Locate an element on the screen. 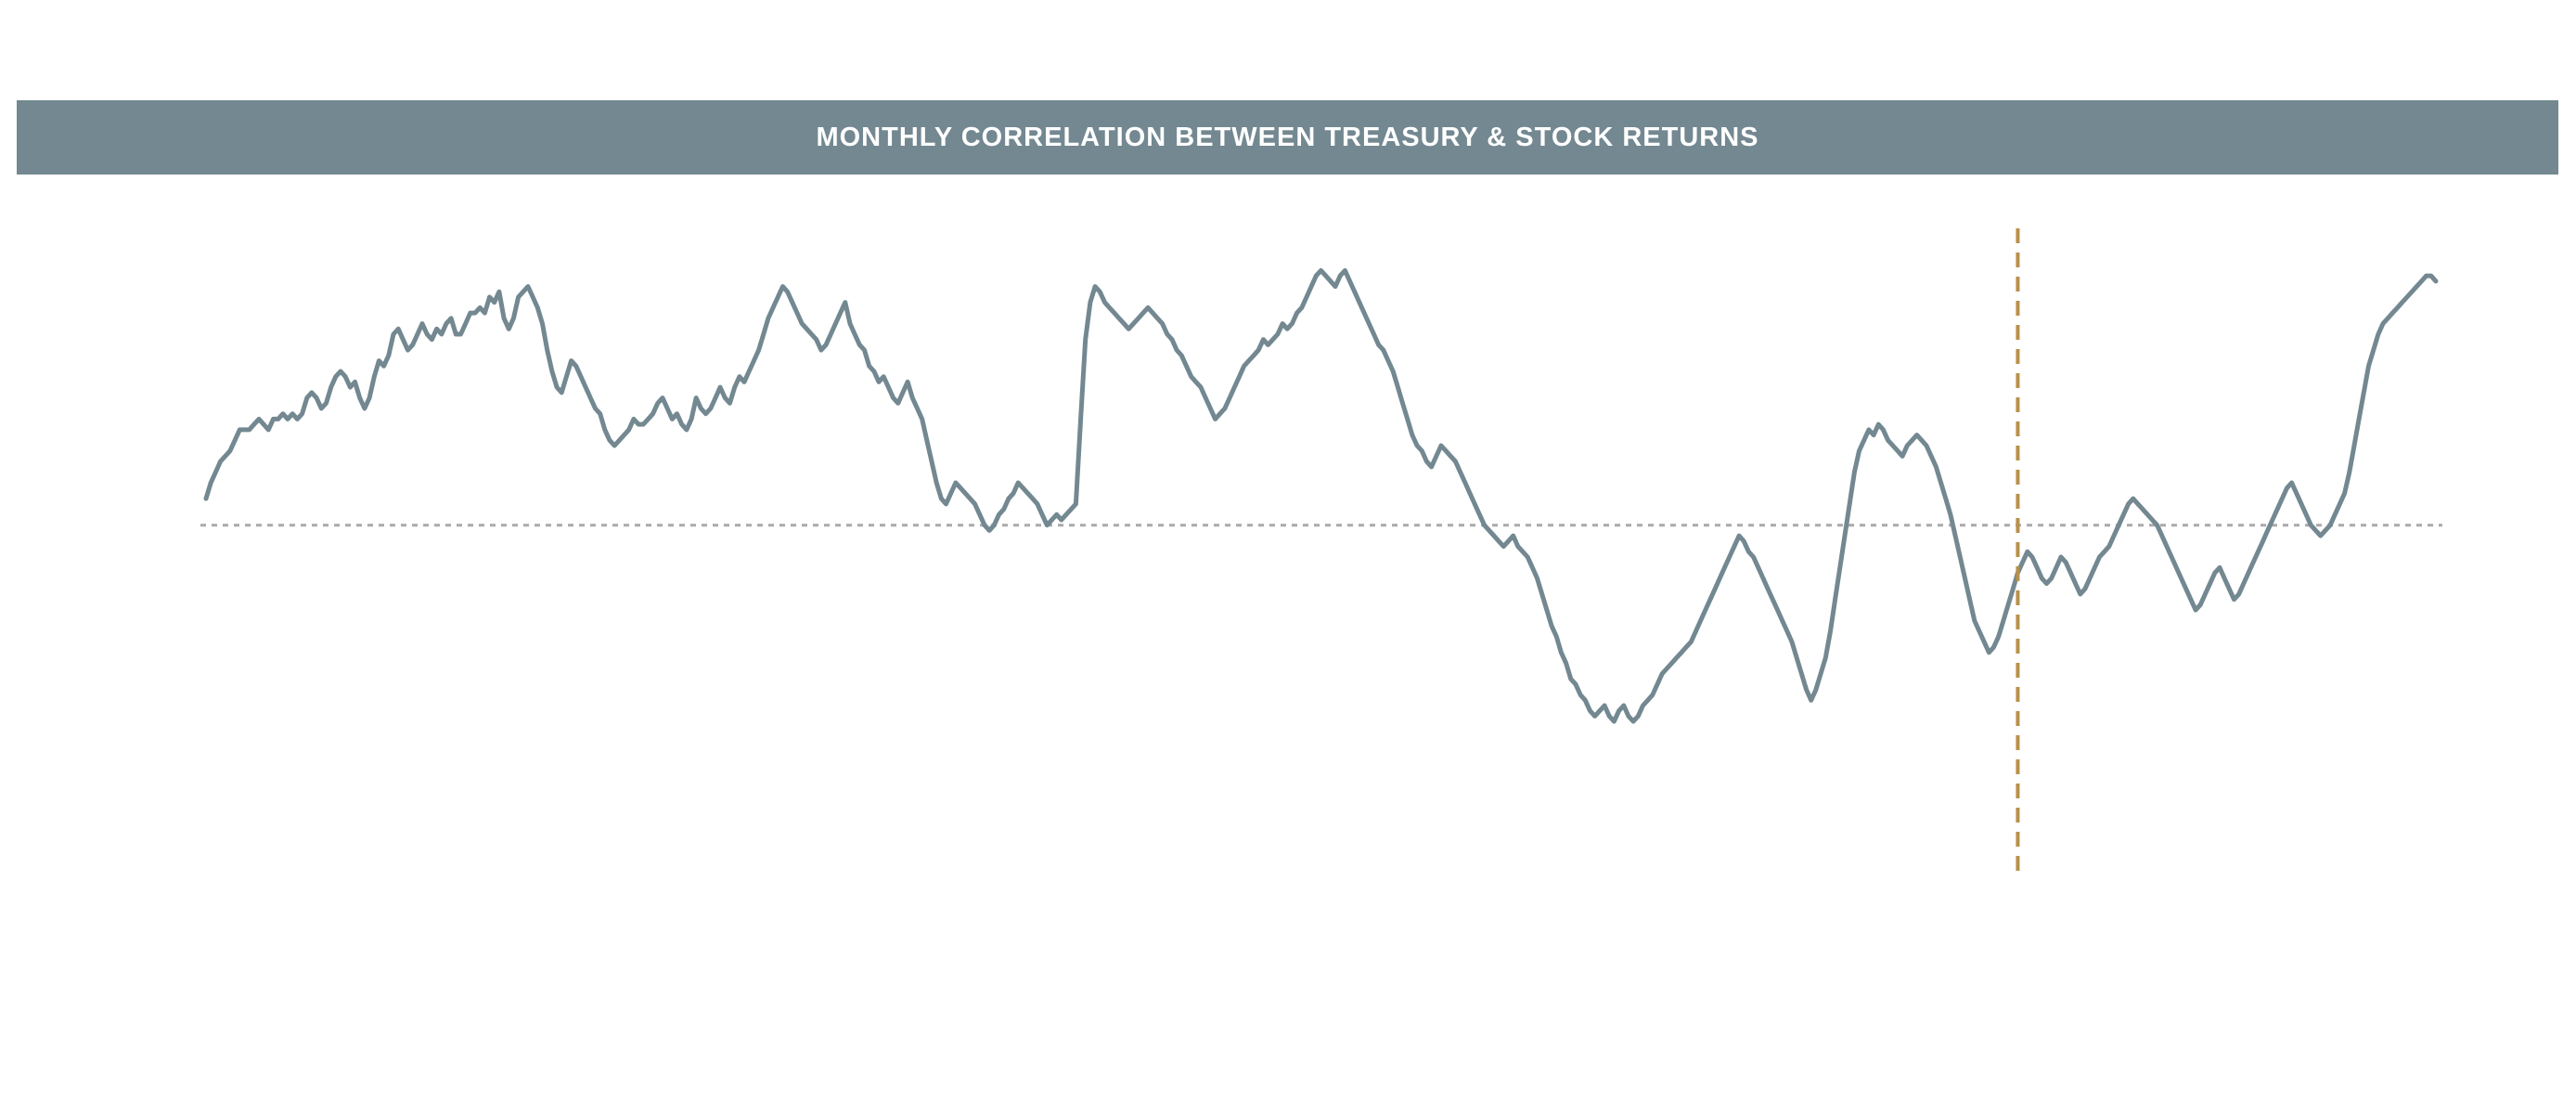 The image size is (2576, 1114). vertical-markers is located at coordinates (2018, 550).